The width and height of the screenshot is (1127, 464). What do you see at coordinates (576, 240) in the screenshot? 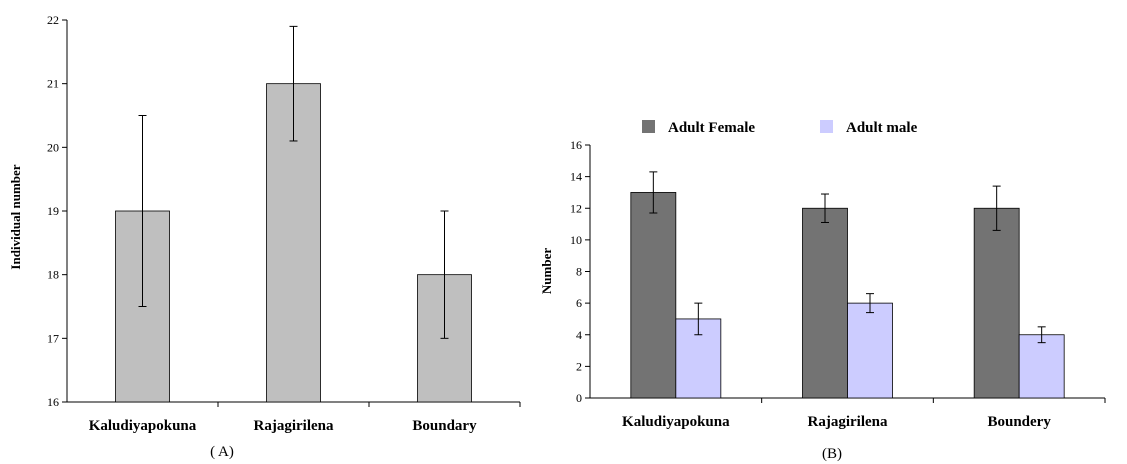
I see `y-tick-label: 10` at bounding box center [576, 240].